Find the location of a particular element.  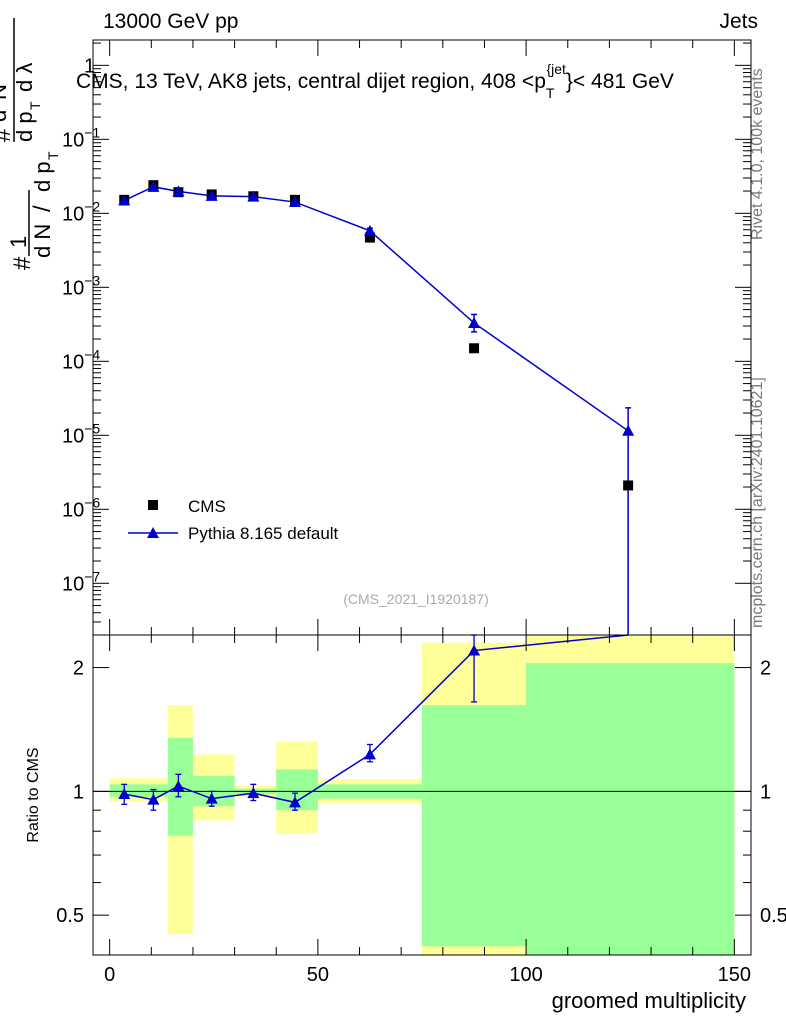

main-y-tick-label: 10⁻³ is located at coordinates (81, 285).